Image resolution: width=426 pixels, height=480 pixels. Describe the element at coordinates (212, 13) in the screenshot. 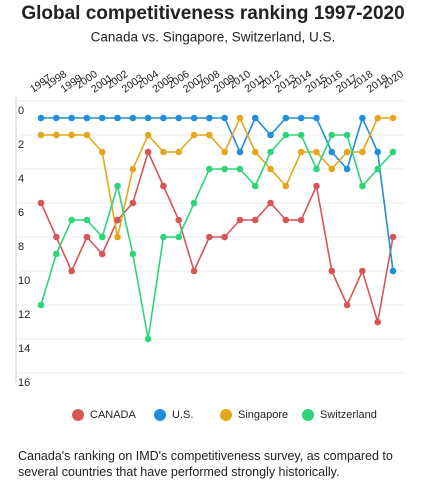

I see `chart-title: Global competitiveness ranking 1997-2020` at that location.